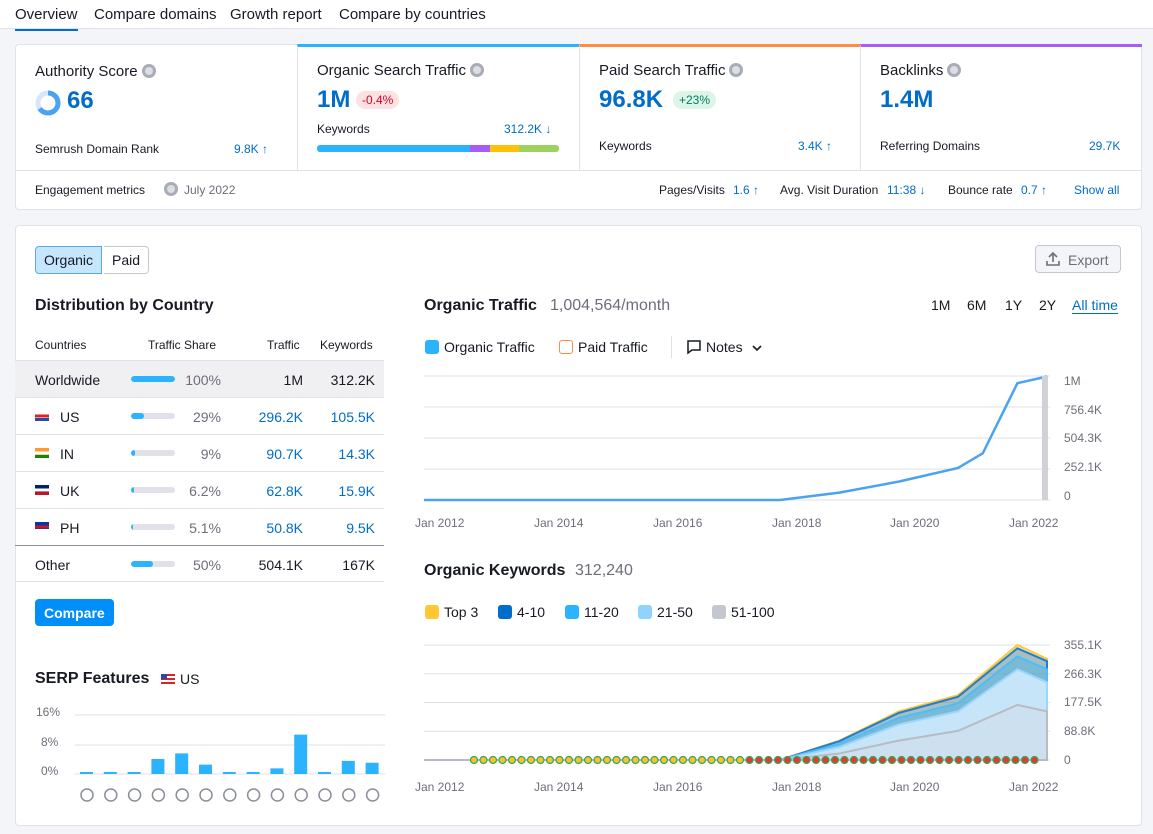  What do you see at coordinates (284, 491) in the screenshot?
I see `traffic-value: 62.8K` at bounding box center [284, 491].